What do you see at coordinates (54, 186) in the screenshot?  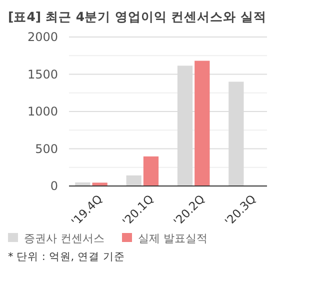 I see `y-tick-label: 0` at bounding box center [54, 186].